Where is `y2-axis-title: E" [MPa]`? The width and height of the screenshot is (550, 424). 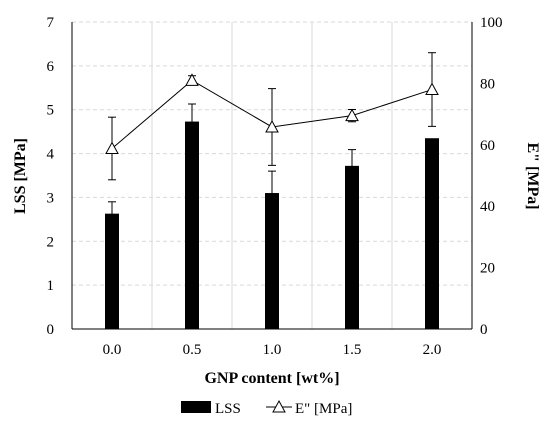 y2-axis-title: E" [MPa] is located at coordinates (532, 175).